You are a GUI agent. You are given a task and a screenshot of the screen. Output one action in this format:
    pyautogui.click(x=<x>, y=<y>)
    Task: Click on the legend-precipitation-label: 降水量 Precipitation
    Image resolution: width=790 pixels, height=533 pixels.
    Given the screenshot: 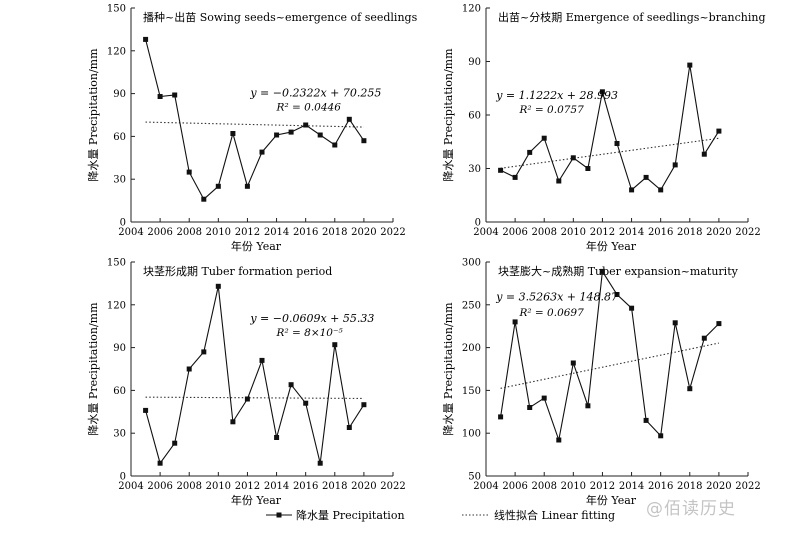 What is the action you would take?
    pyautogui.click(x=350, y=515)
    